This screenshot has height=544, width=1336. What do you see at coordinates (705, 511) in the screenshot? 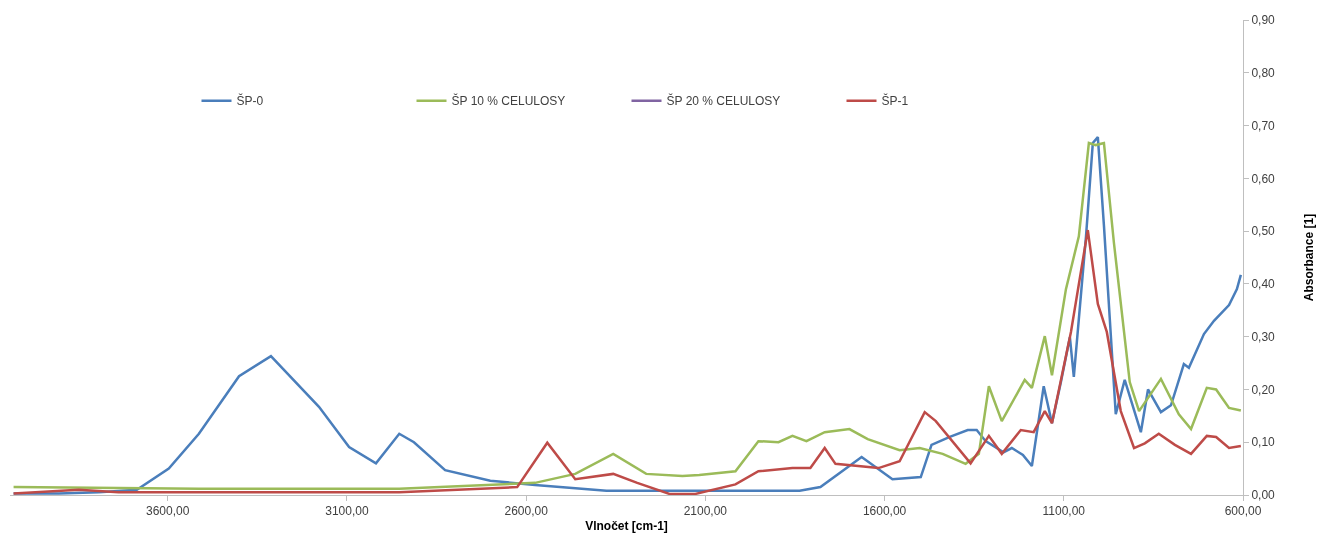
I see `x-tick-label: 2100,00` at bounding box center [705, 511].